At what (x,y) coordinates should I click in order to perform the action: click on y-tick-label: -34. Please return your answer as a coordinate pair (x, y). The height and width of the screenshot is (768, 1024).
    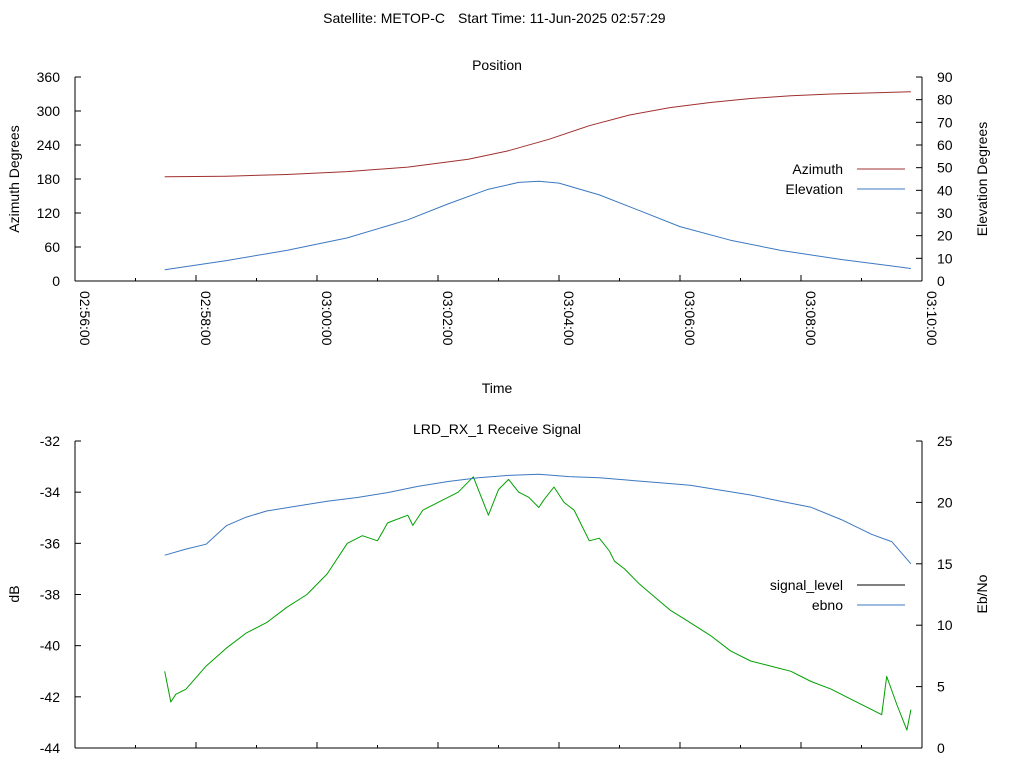
    Looking at the image, I should click on (50, 492).